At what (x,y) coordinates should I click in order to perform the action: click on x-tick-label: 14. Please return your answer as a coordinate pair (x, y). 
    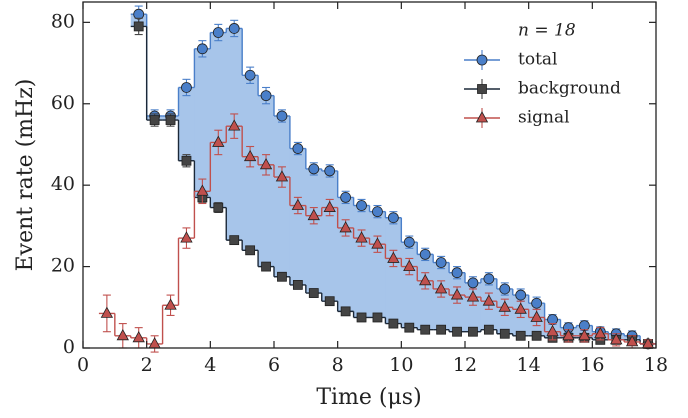
    Looking at the image, I should click on (529, 365).